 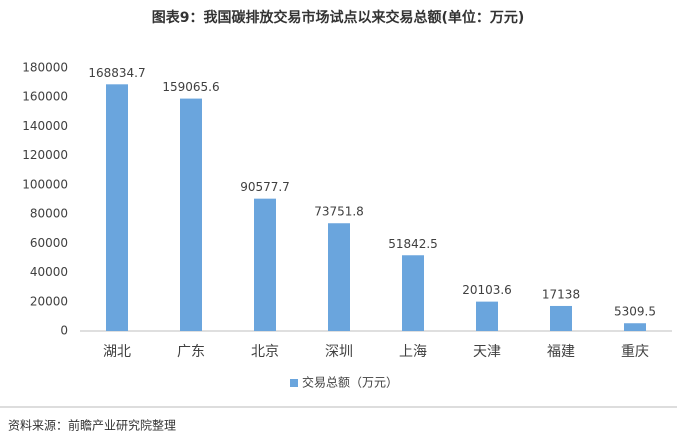 I want to click on y-tick-label: 160000, so click(x=45, y=97).